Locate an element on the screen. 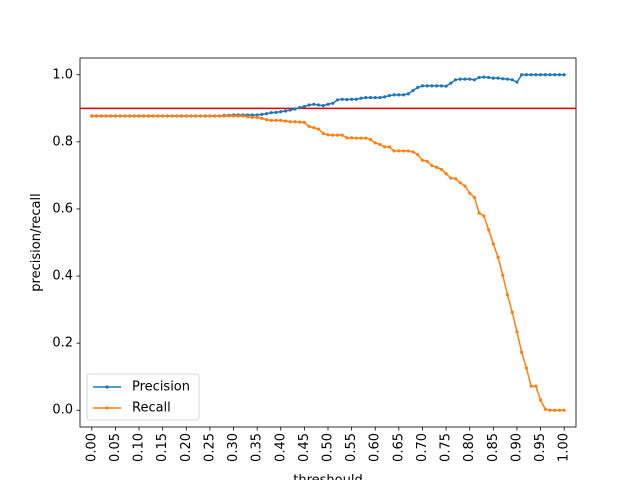  precision-legend-marker is located at coordinates (107, 387).